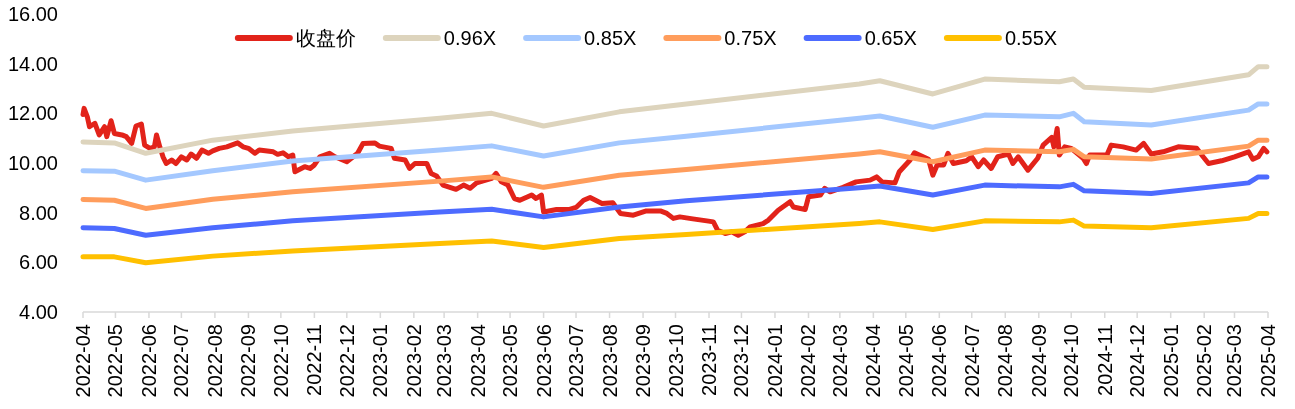 The height and width of the screenshot is (409, 1295). I want to click on x-tick-label: 2024-12, so click(1137, 361).